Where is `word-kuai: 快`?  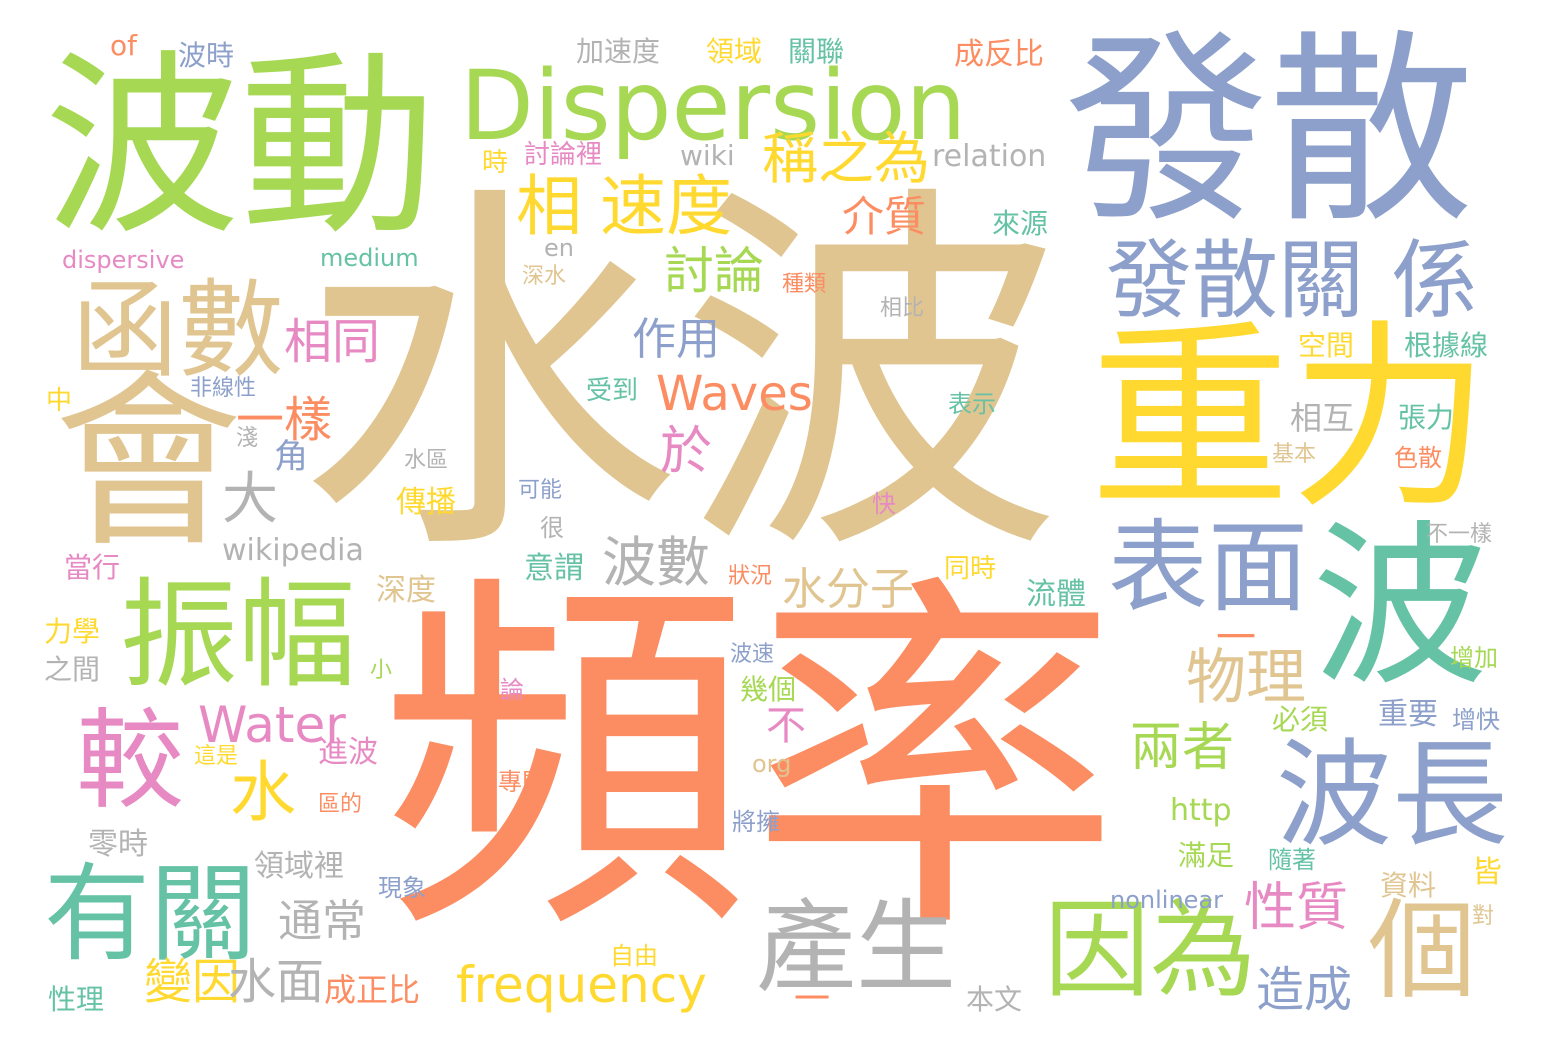 word-kuai: 快 is located at coordinates (884, 504).